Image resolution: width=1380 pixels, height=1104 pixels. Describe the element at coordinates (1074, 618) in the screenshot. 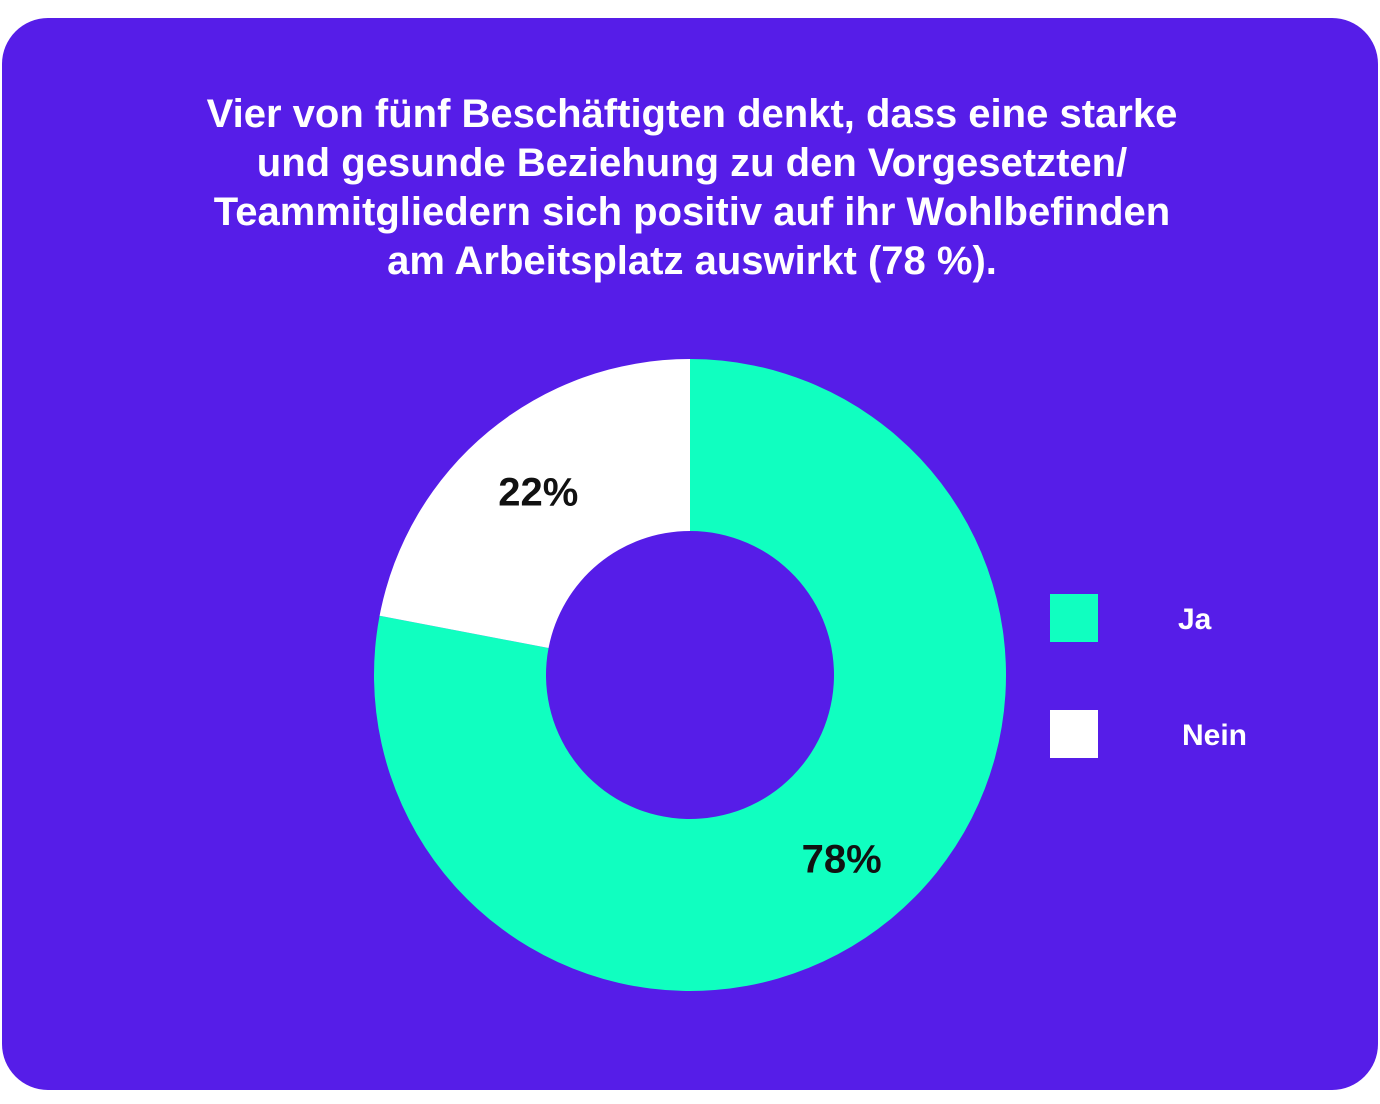

I see `legend-swatch-ja` at that location.